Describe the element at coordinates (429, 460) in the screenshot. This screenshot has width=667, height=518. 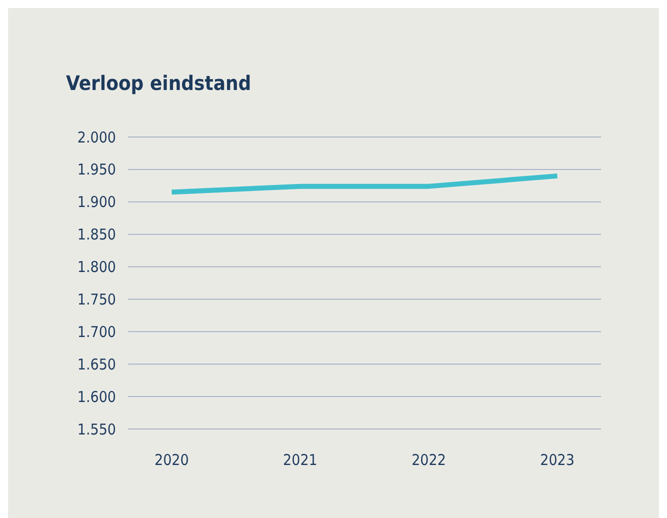
I see `x-tick-label: 2022` at that location.